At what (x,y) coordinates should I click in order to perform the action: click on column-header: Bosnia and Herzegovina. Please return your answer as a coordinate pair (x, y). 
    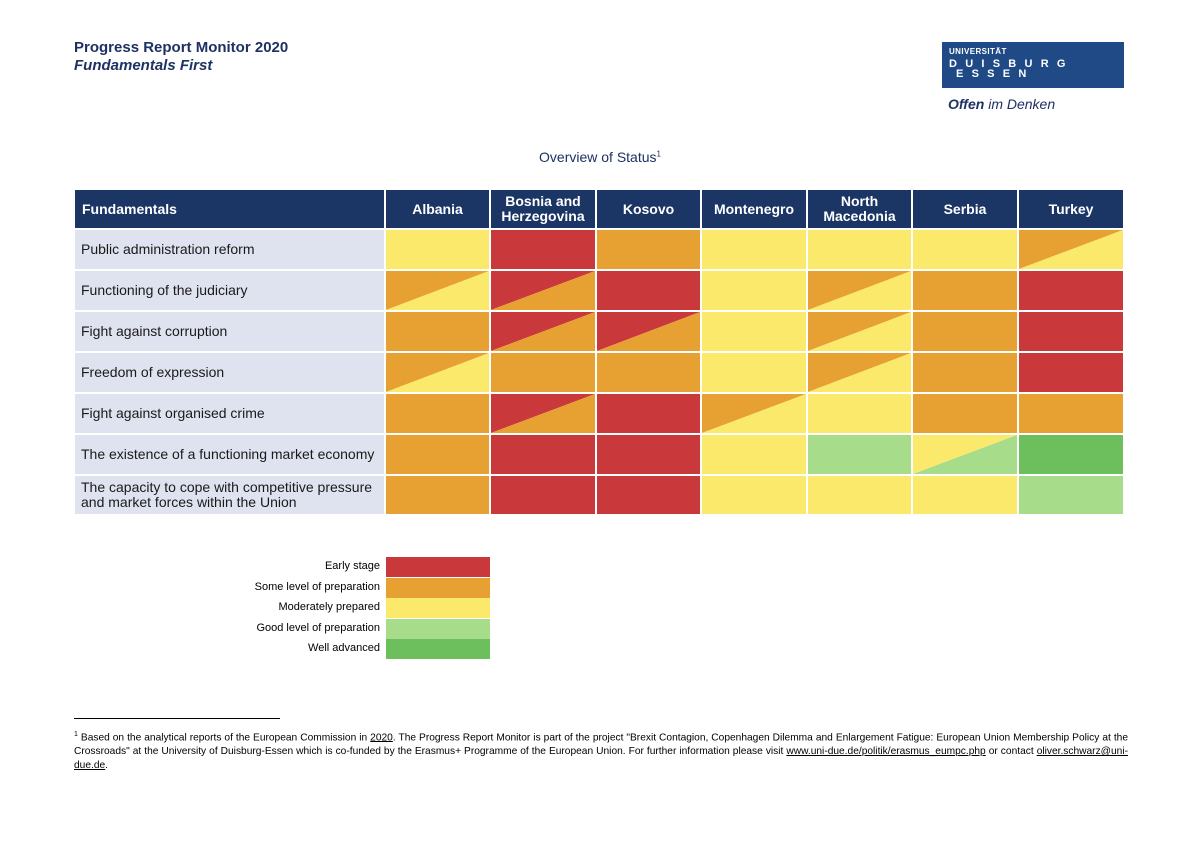
    Looking at the image, I should click on (543, 208).